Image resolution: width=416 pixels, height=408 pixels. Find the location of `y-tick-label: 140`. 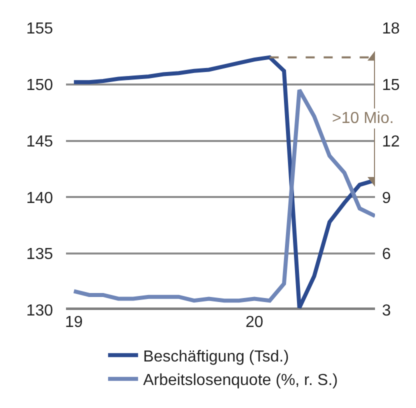

y-tick-label: 140 is located at coordinates (40, 198).